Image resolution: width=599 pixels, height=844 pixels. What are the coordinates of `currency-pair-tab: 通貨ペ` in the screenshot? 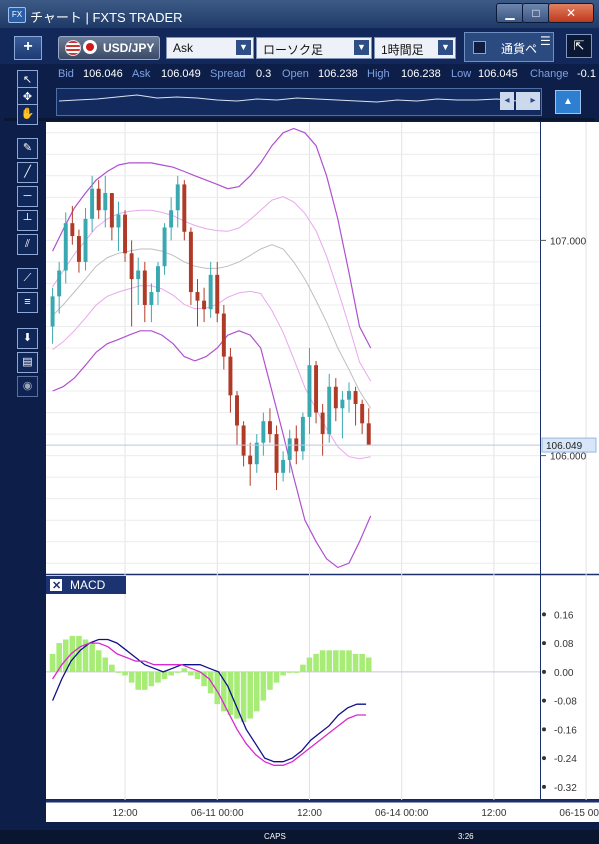 It's located at (509, 47).